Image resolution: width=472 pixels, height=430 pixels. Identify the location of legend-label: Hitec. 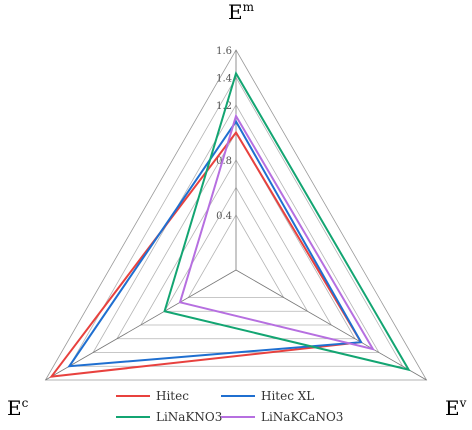
(172, 396).